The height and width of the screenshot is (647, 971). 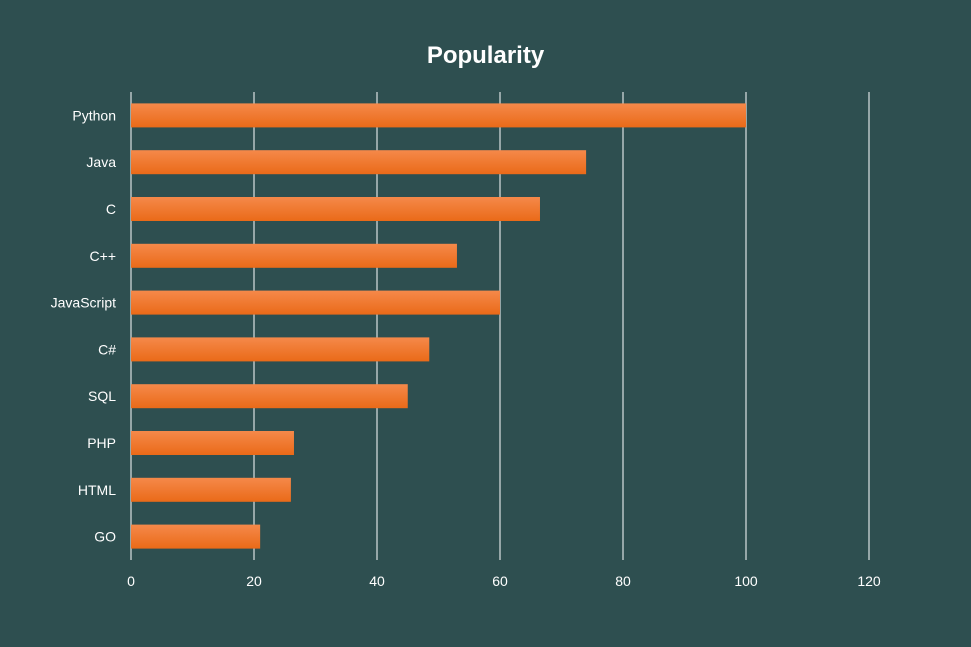 I want to click on x-tick-labels: 0 20 40 60 80 100 120, so click(x=504, y=581).